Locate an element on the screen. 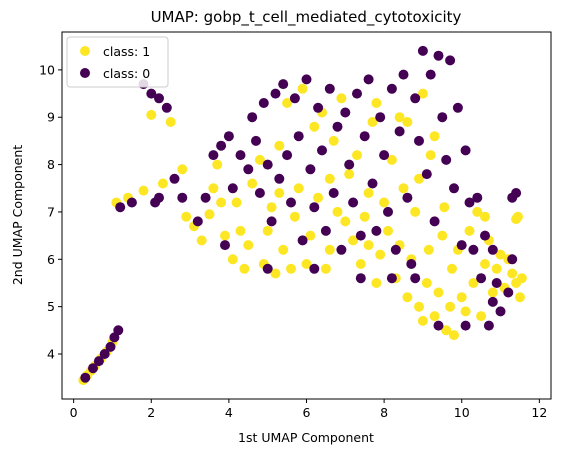 The height and width of the screenshot is (455, 562). x-tick-label: 6 is located at coordinates (307, 412).